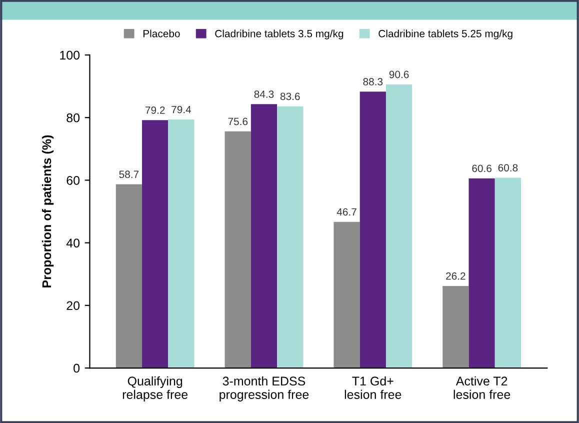 The width and height of the screenshot is (579, 423). Describe the element at coordinates (264, 94) in the screenshot. I see `data-label: 84.3` at that location.